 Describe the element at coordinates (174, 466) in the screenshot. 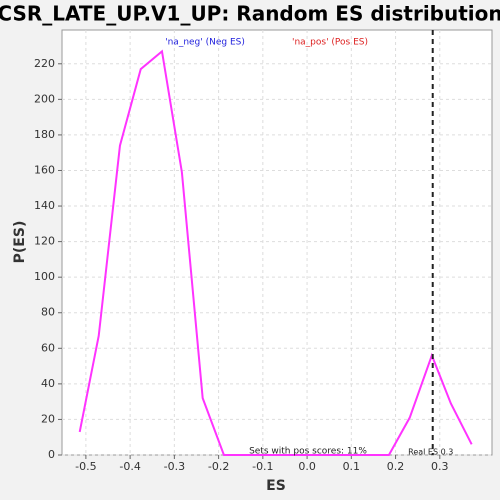

I see `x-tick-label: -0.3` at that location.